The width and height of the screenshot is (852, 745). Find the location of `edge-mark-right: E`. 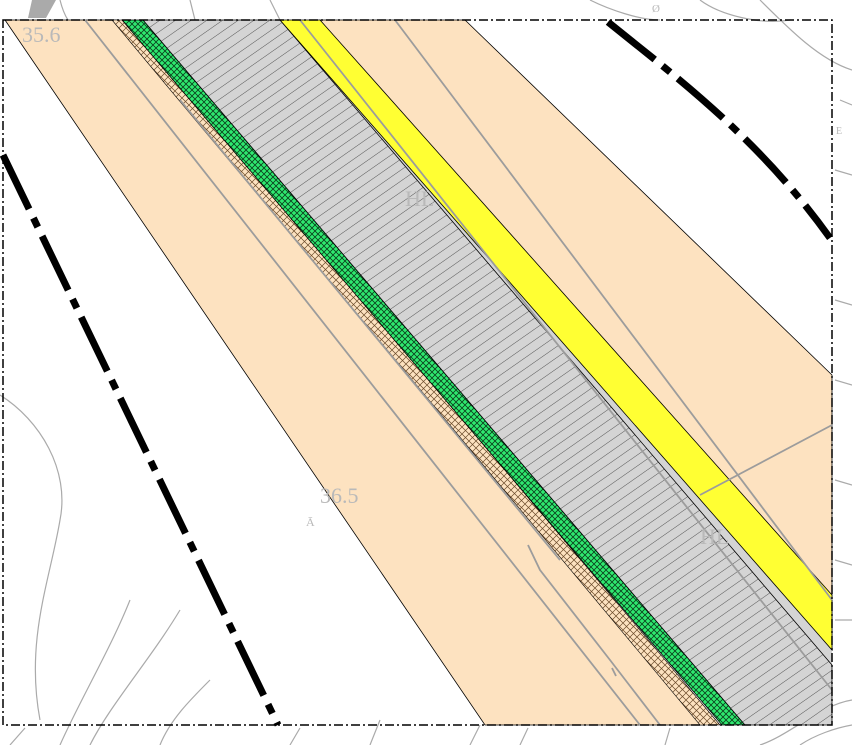

edge-mark-right: E is located at coordinates (839, 131).